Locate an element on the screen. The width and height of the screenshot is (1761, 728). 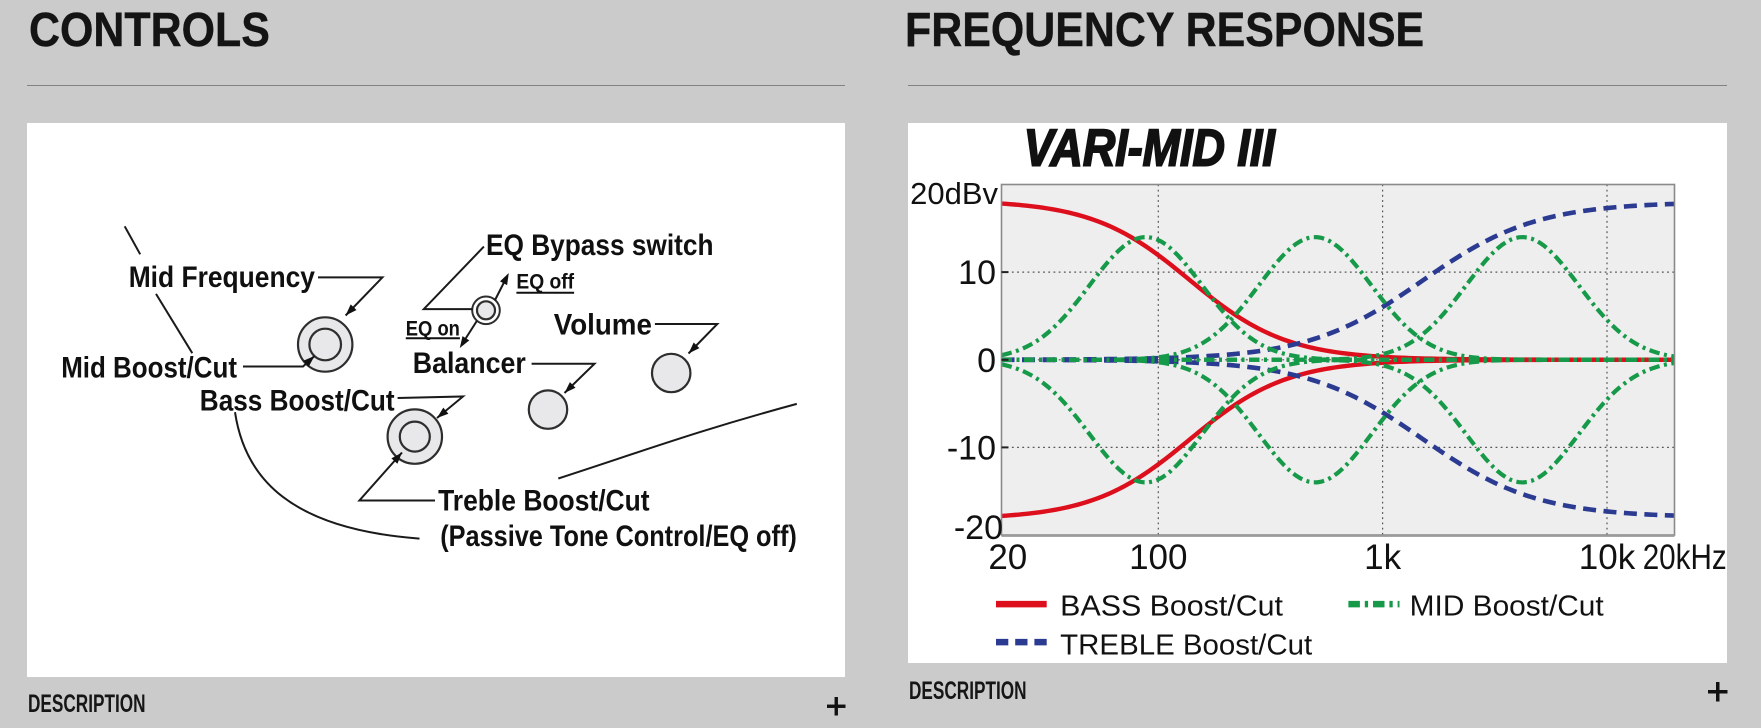
svg-text: Treble Boost/Cut is located at coordinates (544, 501).